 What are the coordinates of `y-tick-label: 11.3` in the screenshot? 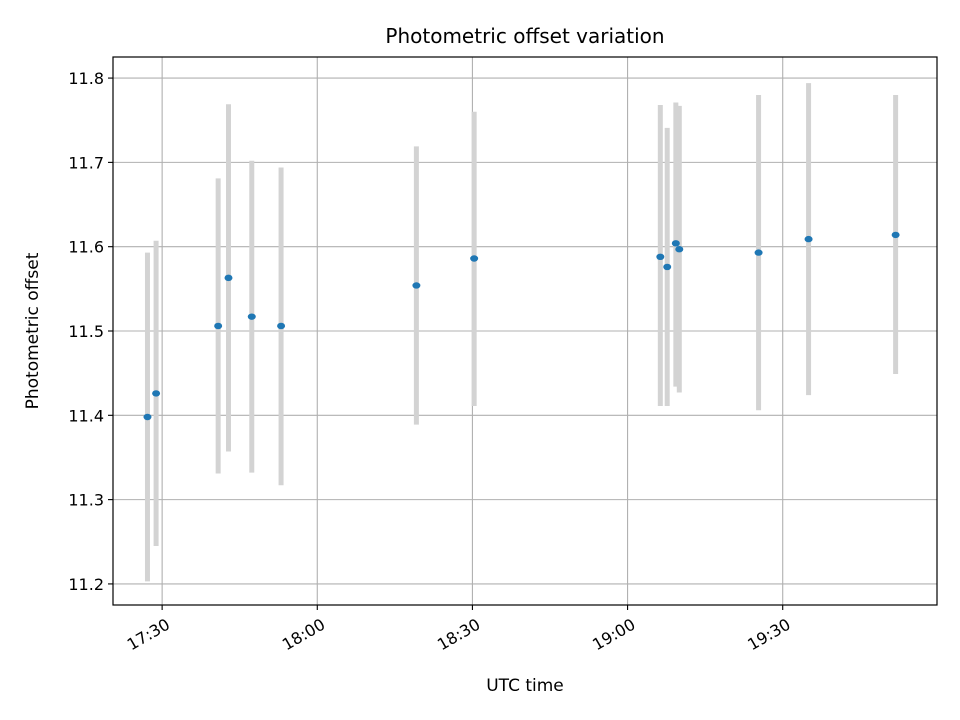 It's located at (86, 500).